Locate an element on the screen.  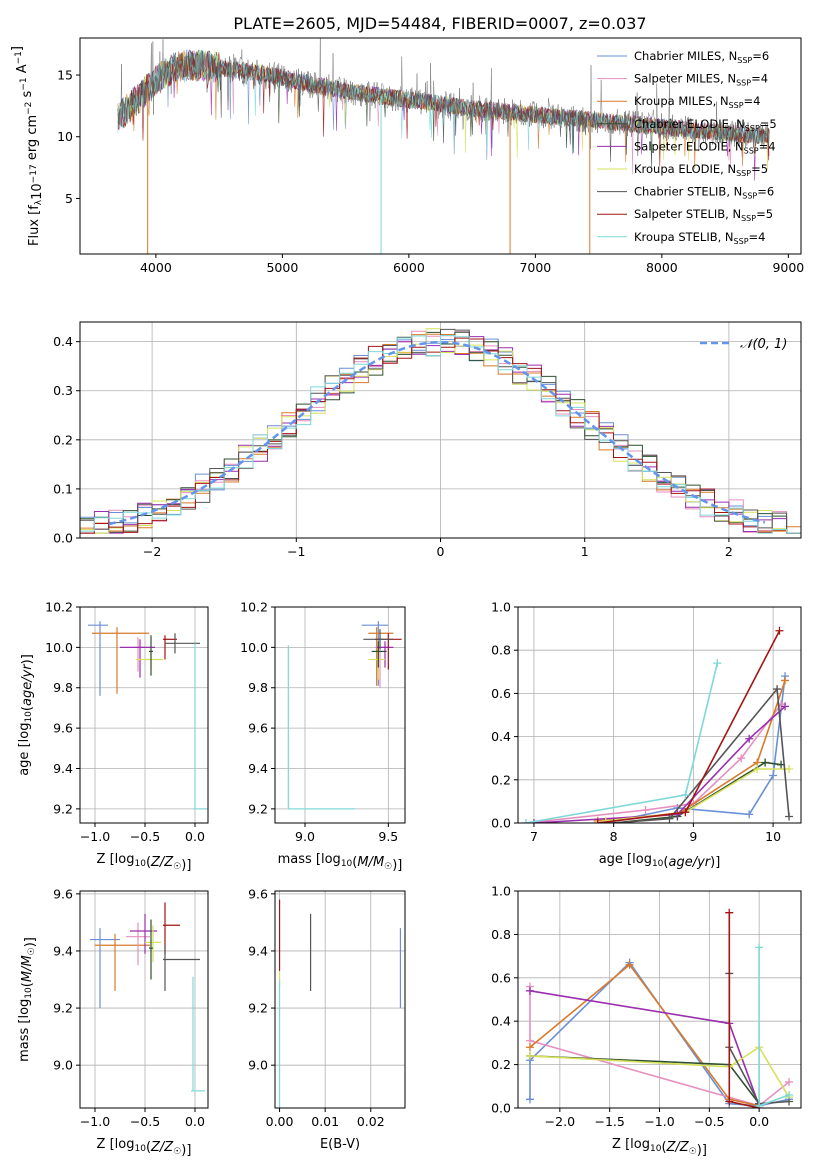
histogram-kroupa-stelib is located at coordinates (440, 434).